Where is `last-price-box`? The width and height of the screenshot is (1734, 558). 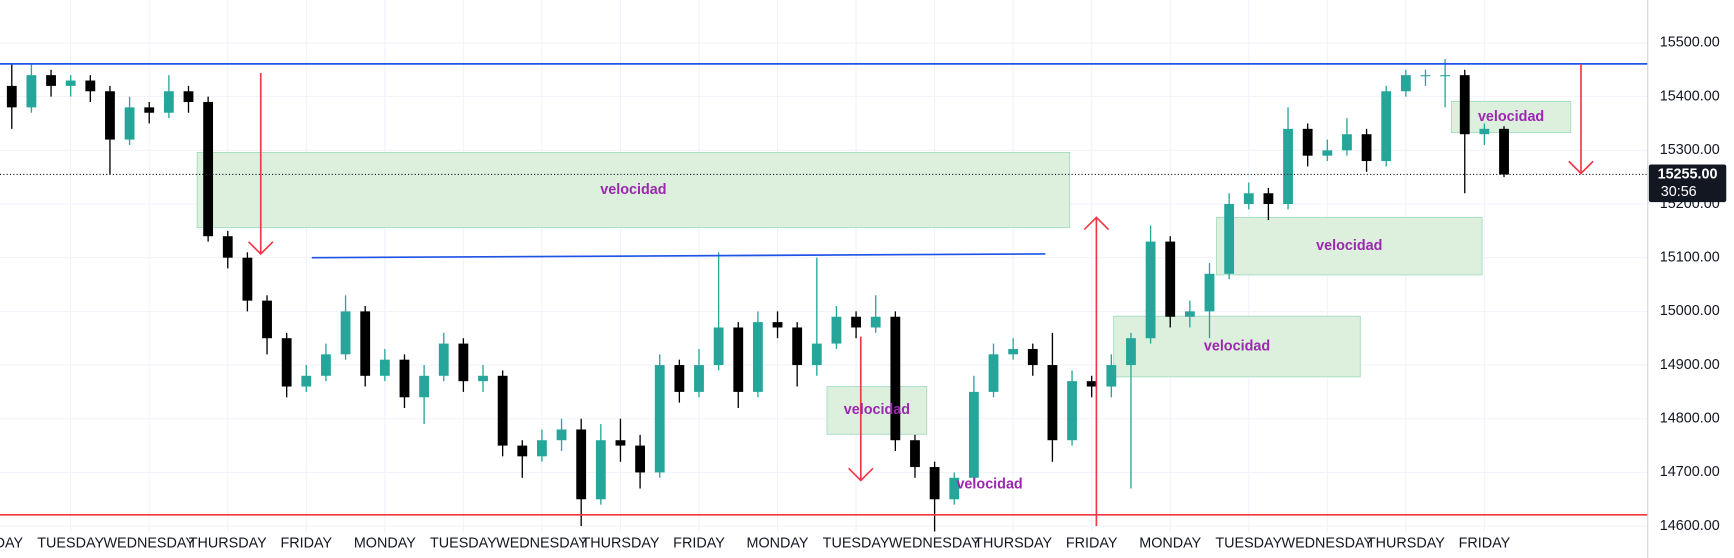 last-price-box is located at coordinates (1687, 183).